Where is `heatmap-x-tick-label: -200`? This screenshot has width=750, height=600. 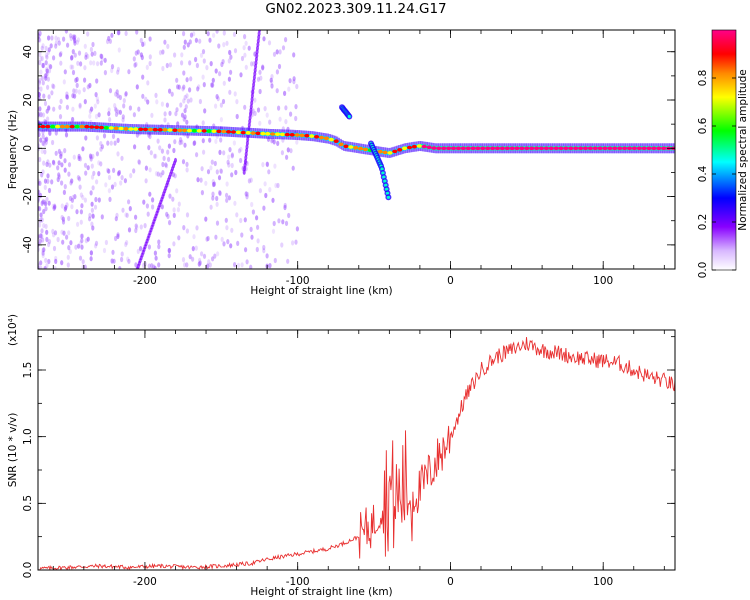 heatmap-x-tick-label: -200 is located at coordinates (145, 281).